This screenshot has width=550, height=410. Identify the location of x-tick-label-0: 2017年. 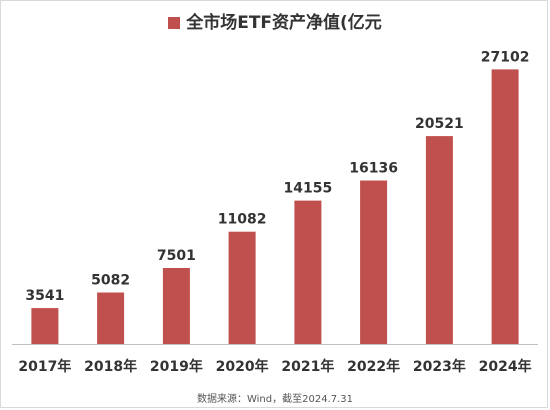
(44, 366).